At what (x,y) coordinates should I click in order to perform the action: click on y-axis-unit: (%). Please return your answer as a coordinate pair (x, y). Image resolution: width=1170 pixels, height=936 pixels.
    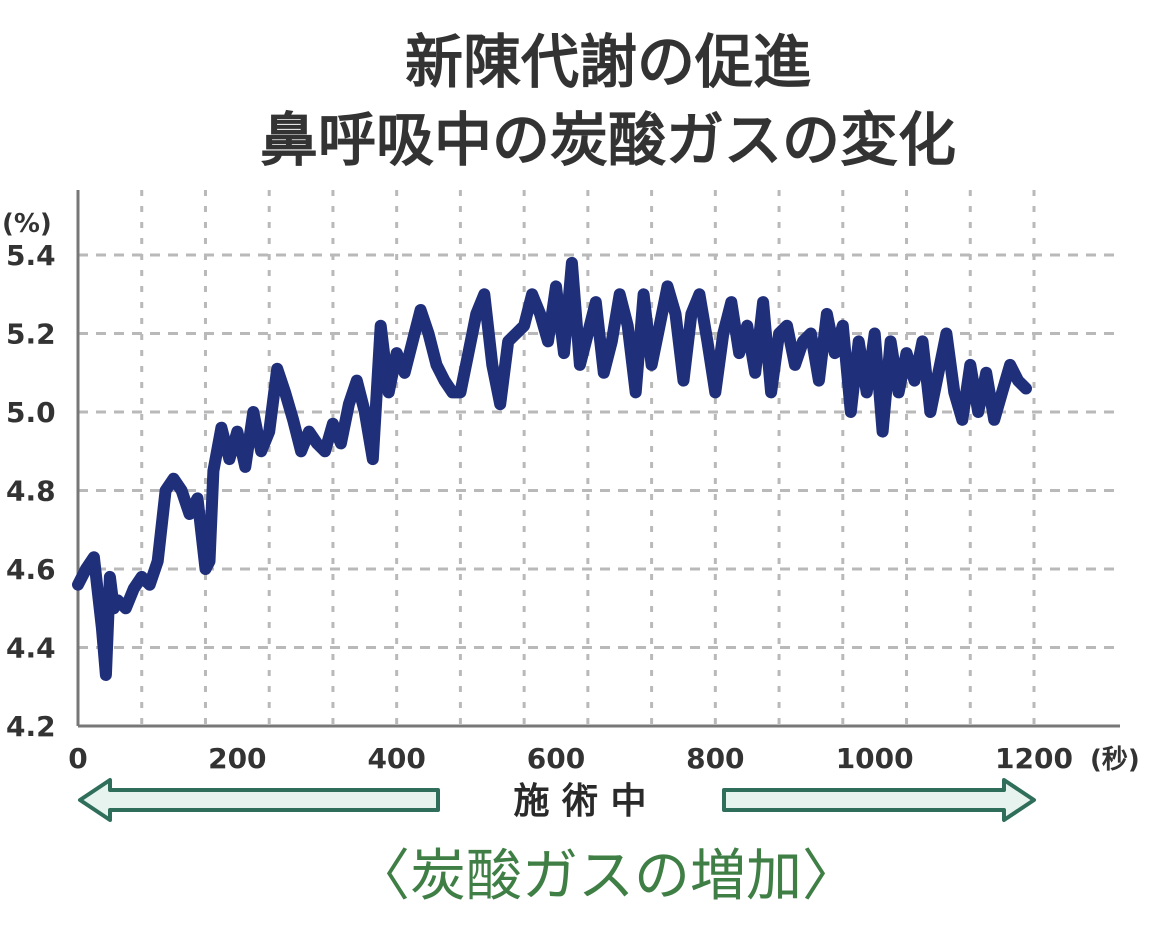
    Looking at the image, I should click on (27, 224).